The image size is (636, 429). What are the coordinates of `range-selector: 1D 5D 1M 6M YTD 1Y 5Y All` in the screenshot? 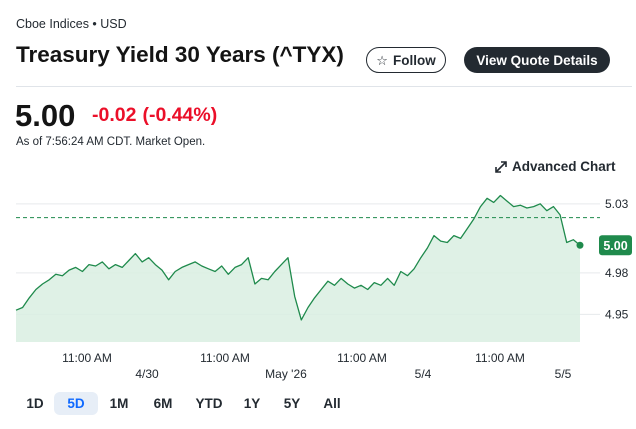 It's located at (184, 403).